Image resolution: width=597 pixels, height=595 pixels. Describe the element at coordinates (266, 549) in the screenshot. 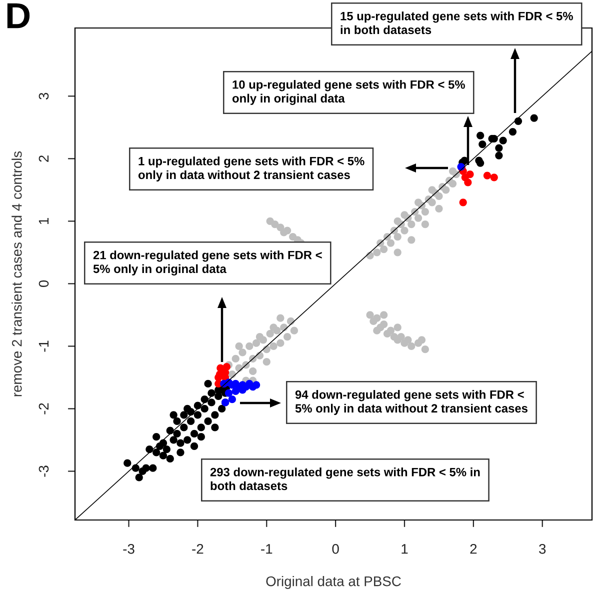

I see `x-tick-label: -1` at that location.